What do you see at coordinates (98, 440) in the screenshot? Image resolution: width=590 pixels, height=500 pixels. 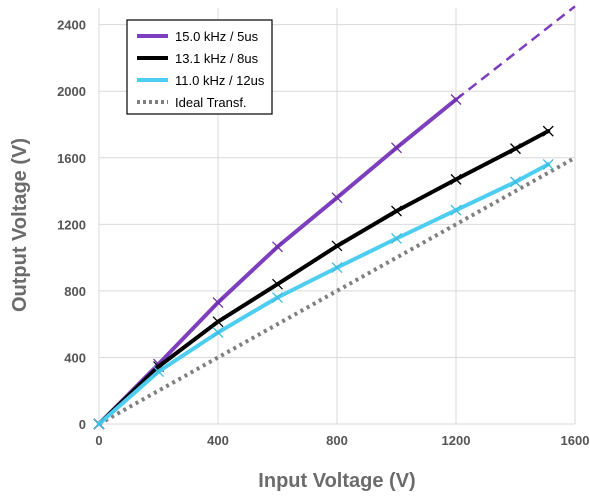 I see `x-tick-label: 0` at bounding box center [98, 440].